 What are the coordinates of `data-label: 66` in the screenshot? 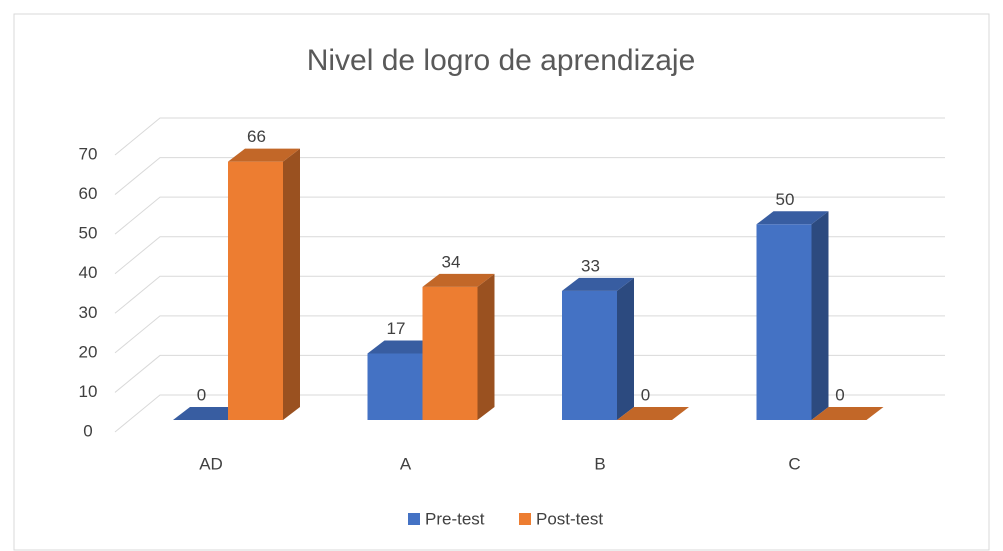 It's located at (256, 136).